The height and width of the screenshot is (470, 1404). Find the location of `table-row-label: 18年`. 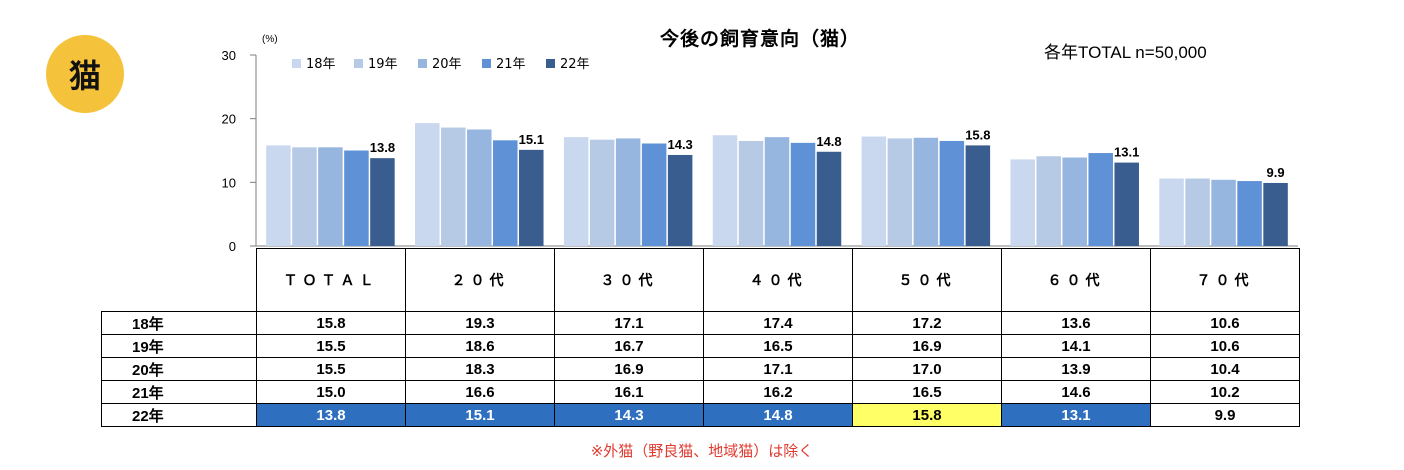

table-row-label: 18年 is located at coordinates (179, 323).